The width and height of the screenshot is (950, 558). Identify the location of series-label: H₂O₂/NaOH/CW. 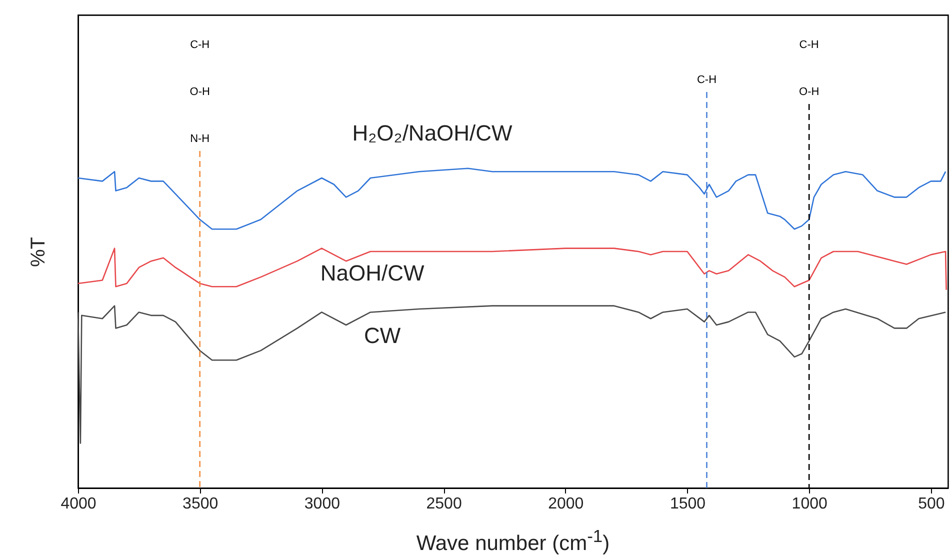
(432, 133).